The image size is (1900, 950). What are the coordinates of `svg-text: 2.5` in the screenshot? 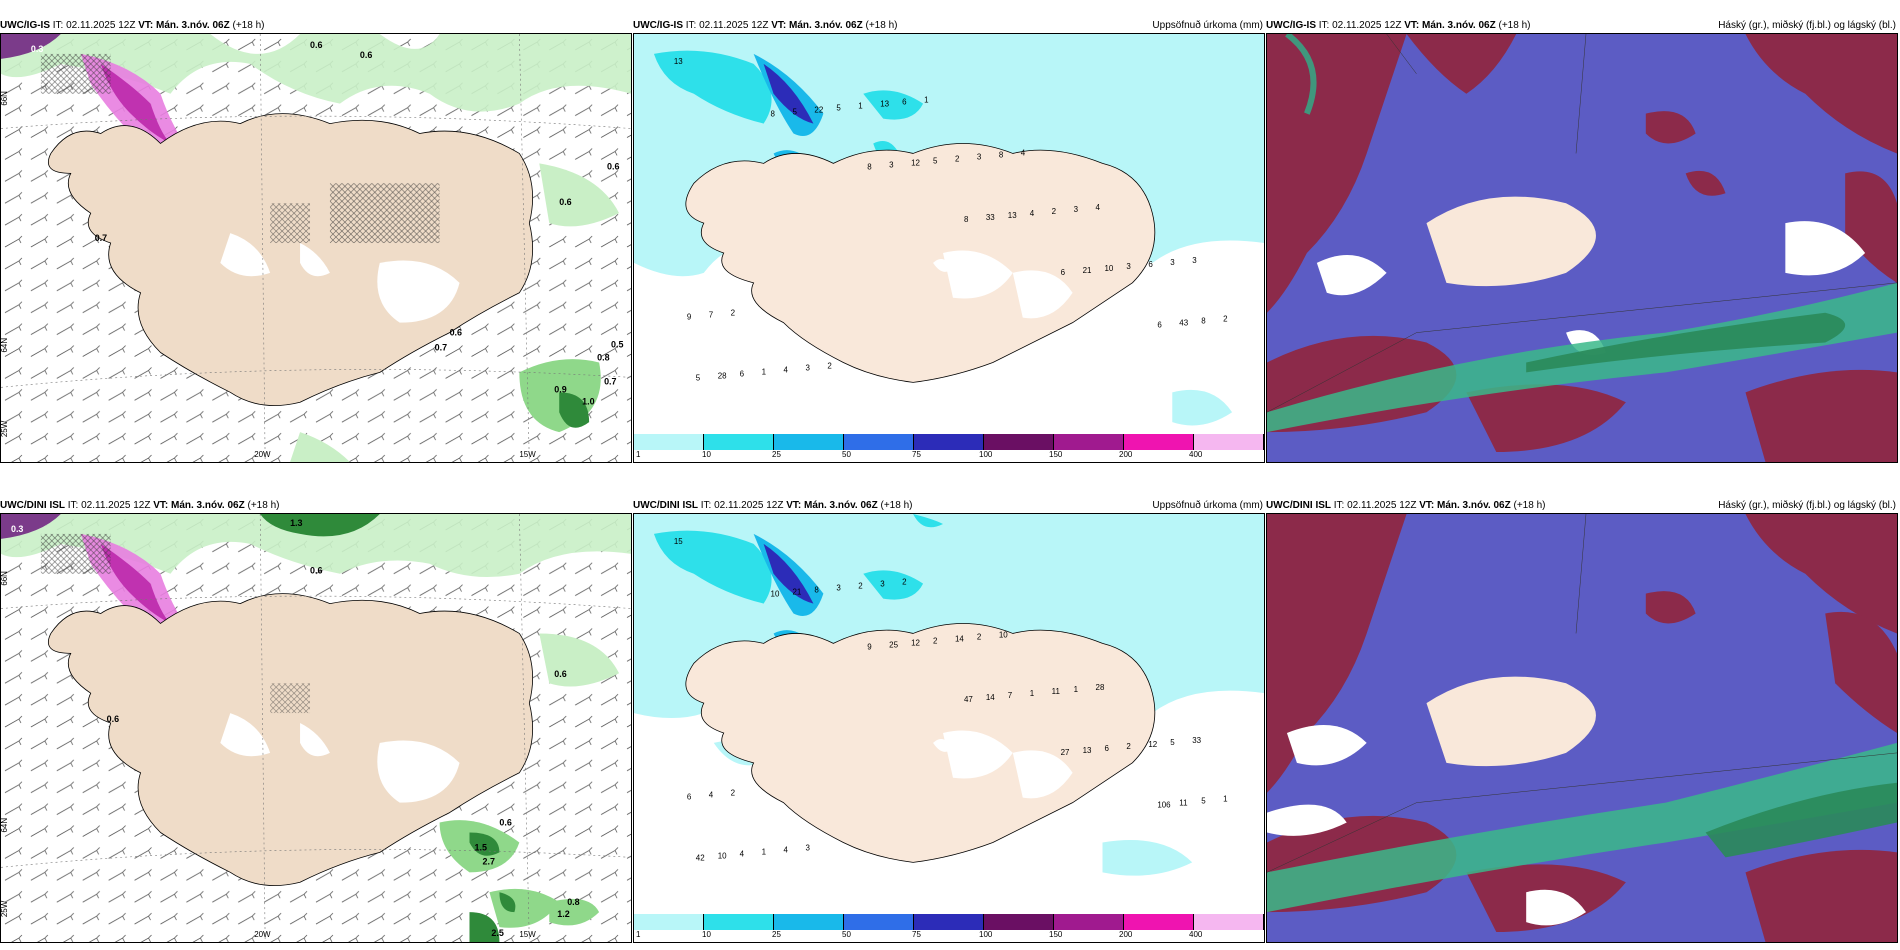 It's located at (497, 933).